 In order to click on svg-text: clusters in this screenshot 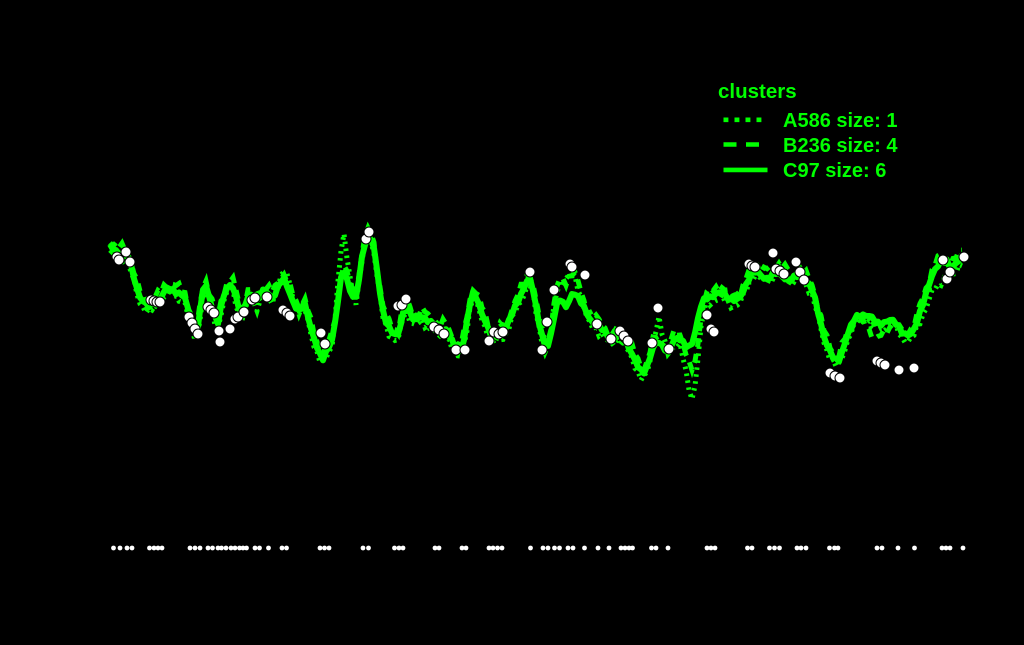, I will do `click(757, 91)`.